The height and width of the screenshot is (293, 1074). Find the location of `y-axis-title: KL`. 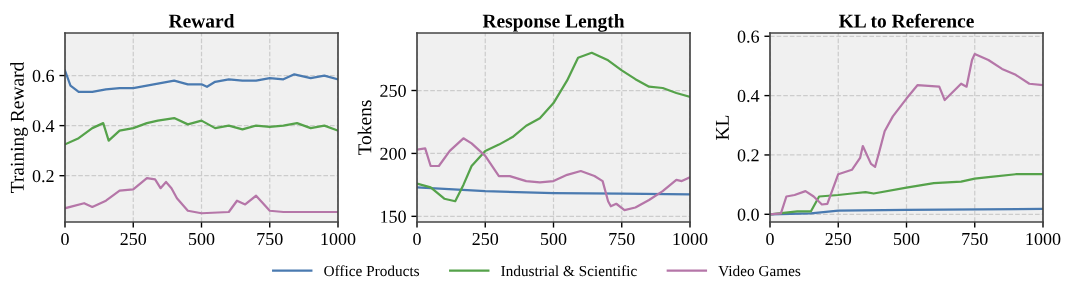

y-axis-title: KL is located at coordinates (722, 127).